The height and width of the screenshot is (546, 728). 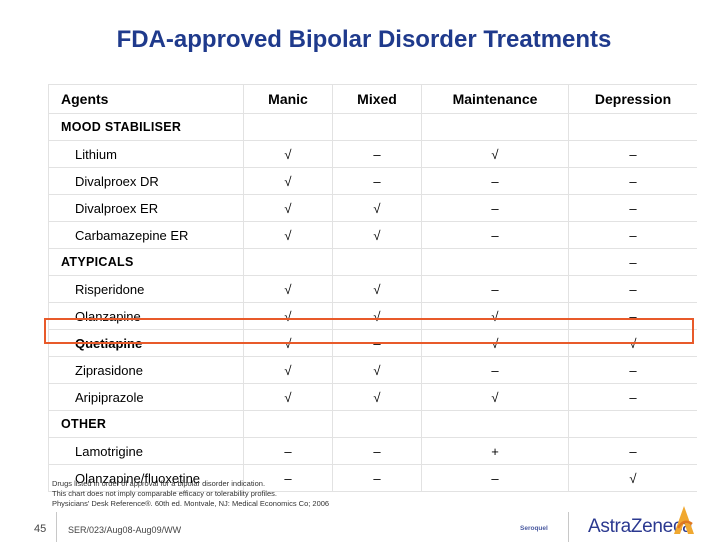 What do you see at coordinates (146, 370) in the screenshot?
I see `agent-label: Ziprasidone` at bounding box center [146, 370].